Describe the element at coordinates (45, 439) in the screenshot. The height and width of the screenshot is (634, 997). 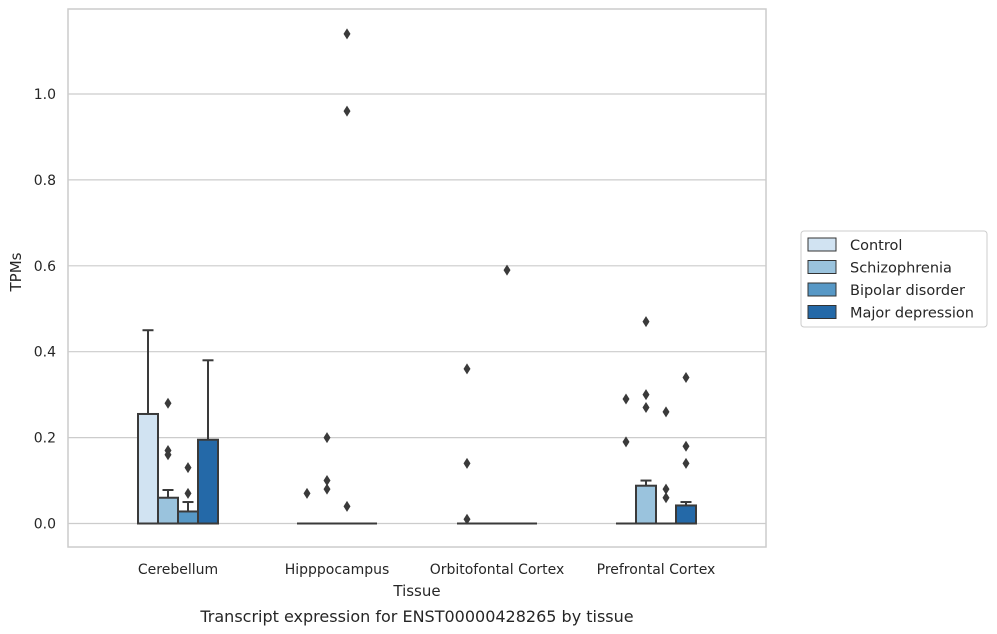
I see `y-tick-label: 0.2` at that location.